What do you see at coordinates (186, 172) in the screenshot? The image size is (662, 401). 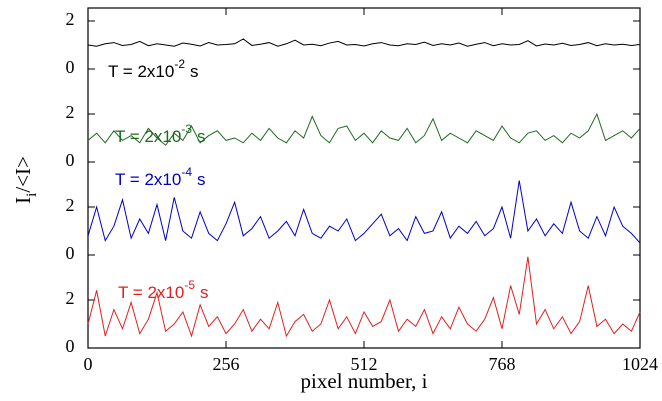 I see `annotation-exponent: -4` at bounding box center [186, 172].